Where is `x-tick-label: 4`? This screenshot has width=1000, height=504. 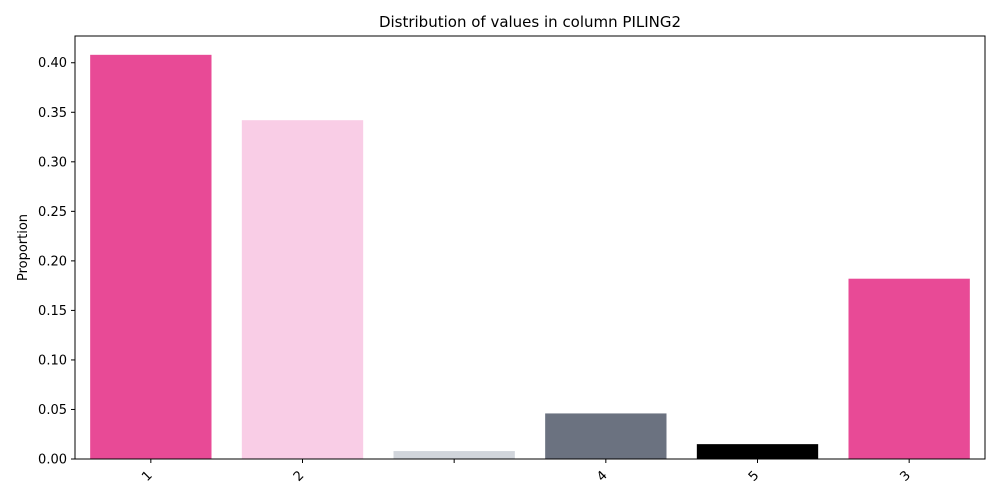 x-tick-label: 4 is located at coordinates (602, 476).